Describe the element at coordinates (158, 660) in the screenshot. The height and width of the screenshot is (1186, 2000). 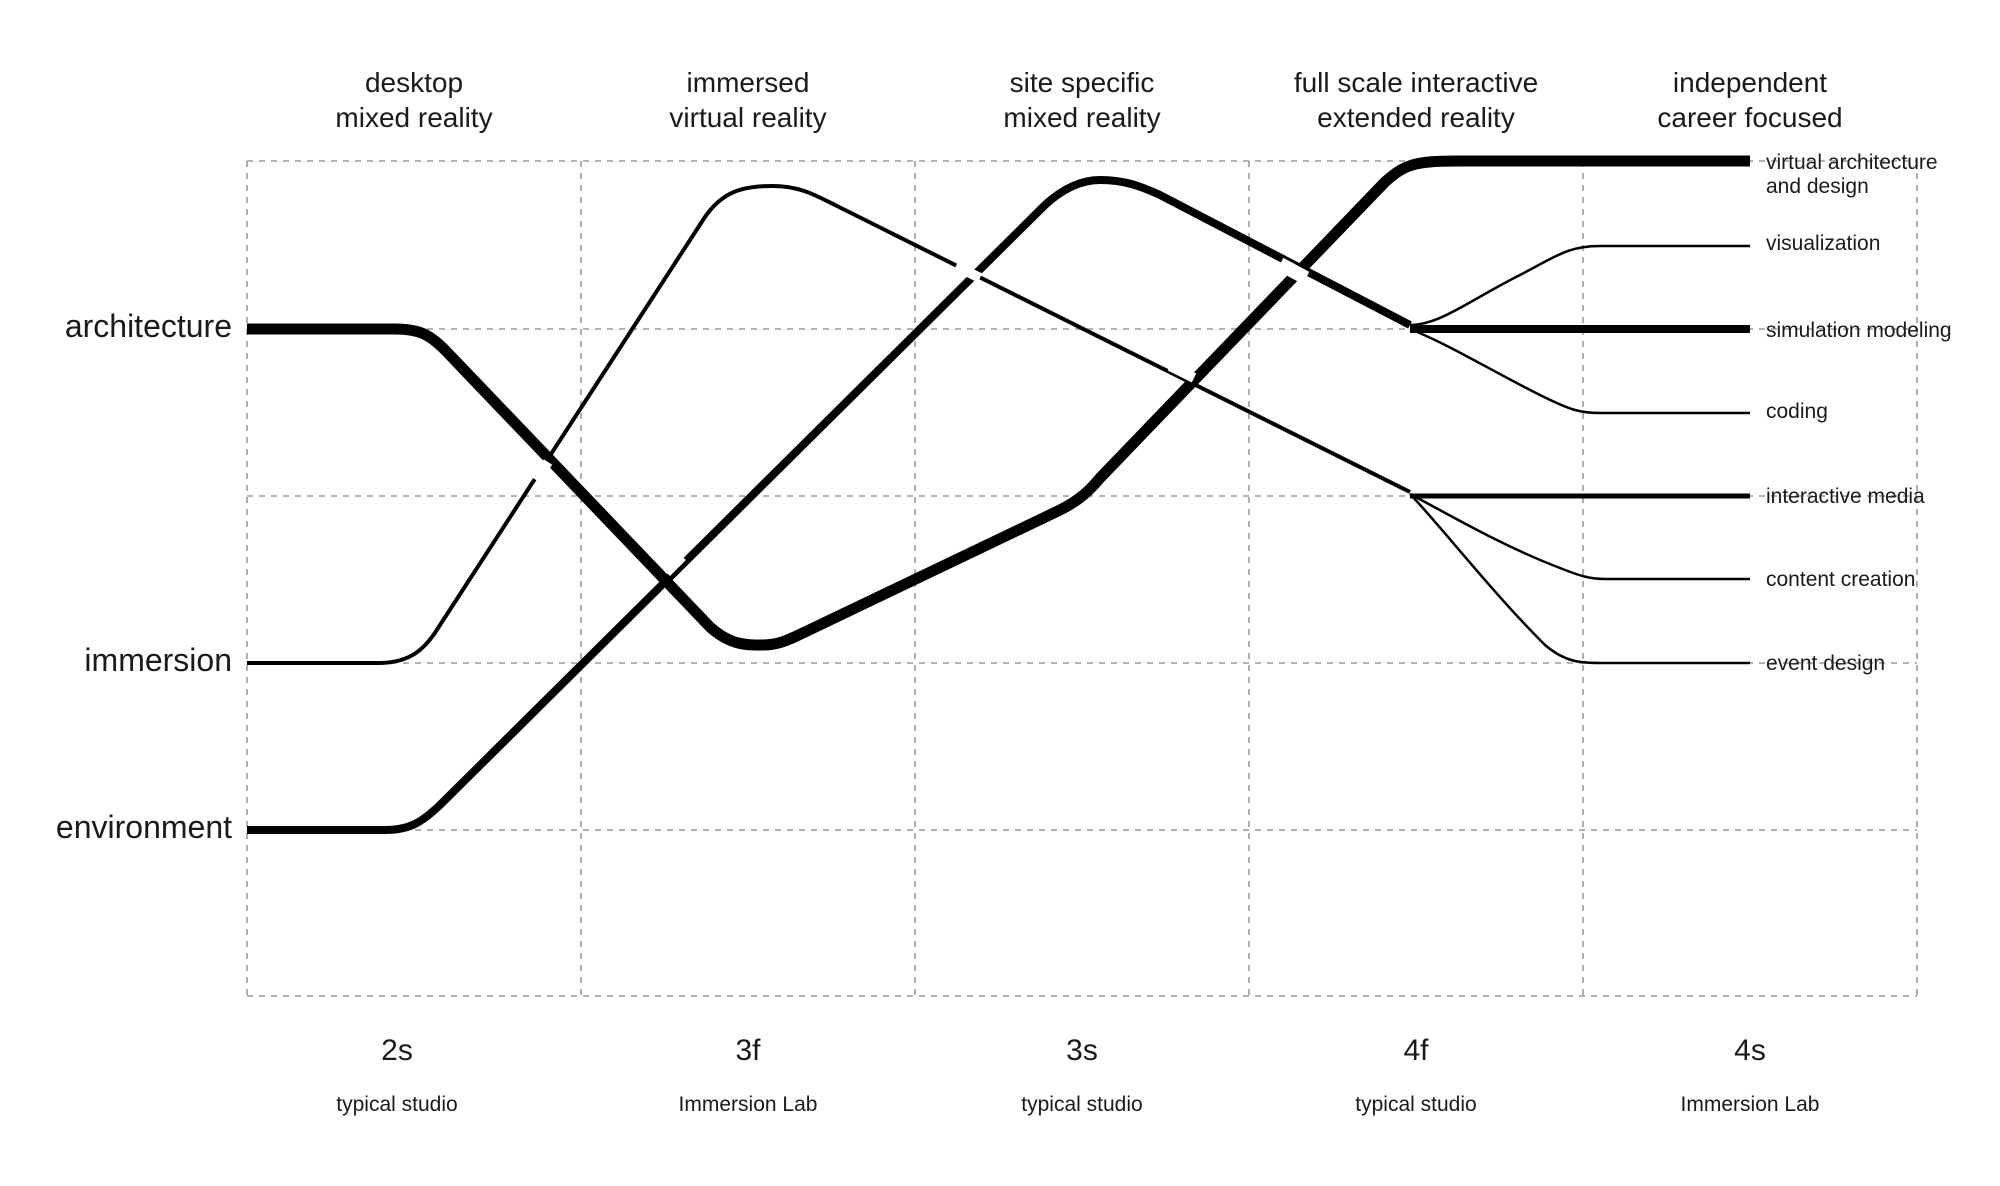
I see `row-label-immersion: immersion` at that location.